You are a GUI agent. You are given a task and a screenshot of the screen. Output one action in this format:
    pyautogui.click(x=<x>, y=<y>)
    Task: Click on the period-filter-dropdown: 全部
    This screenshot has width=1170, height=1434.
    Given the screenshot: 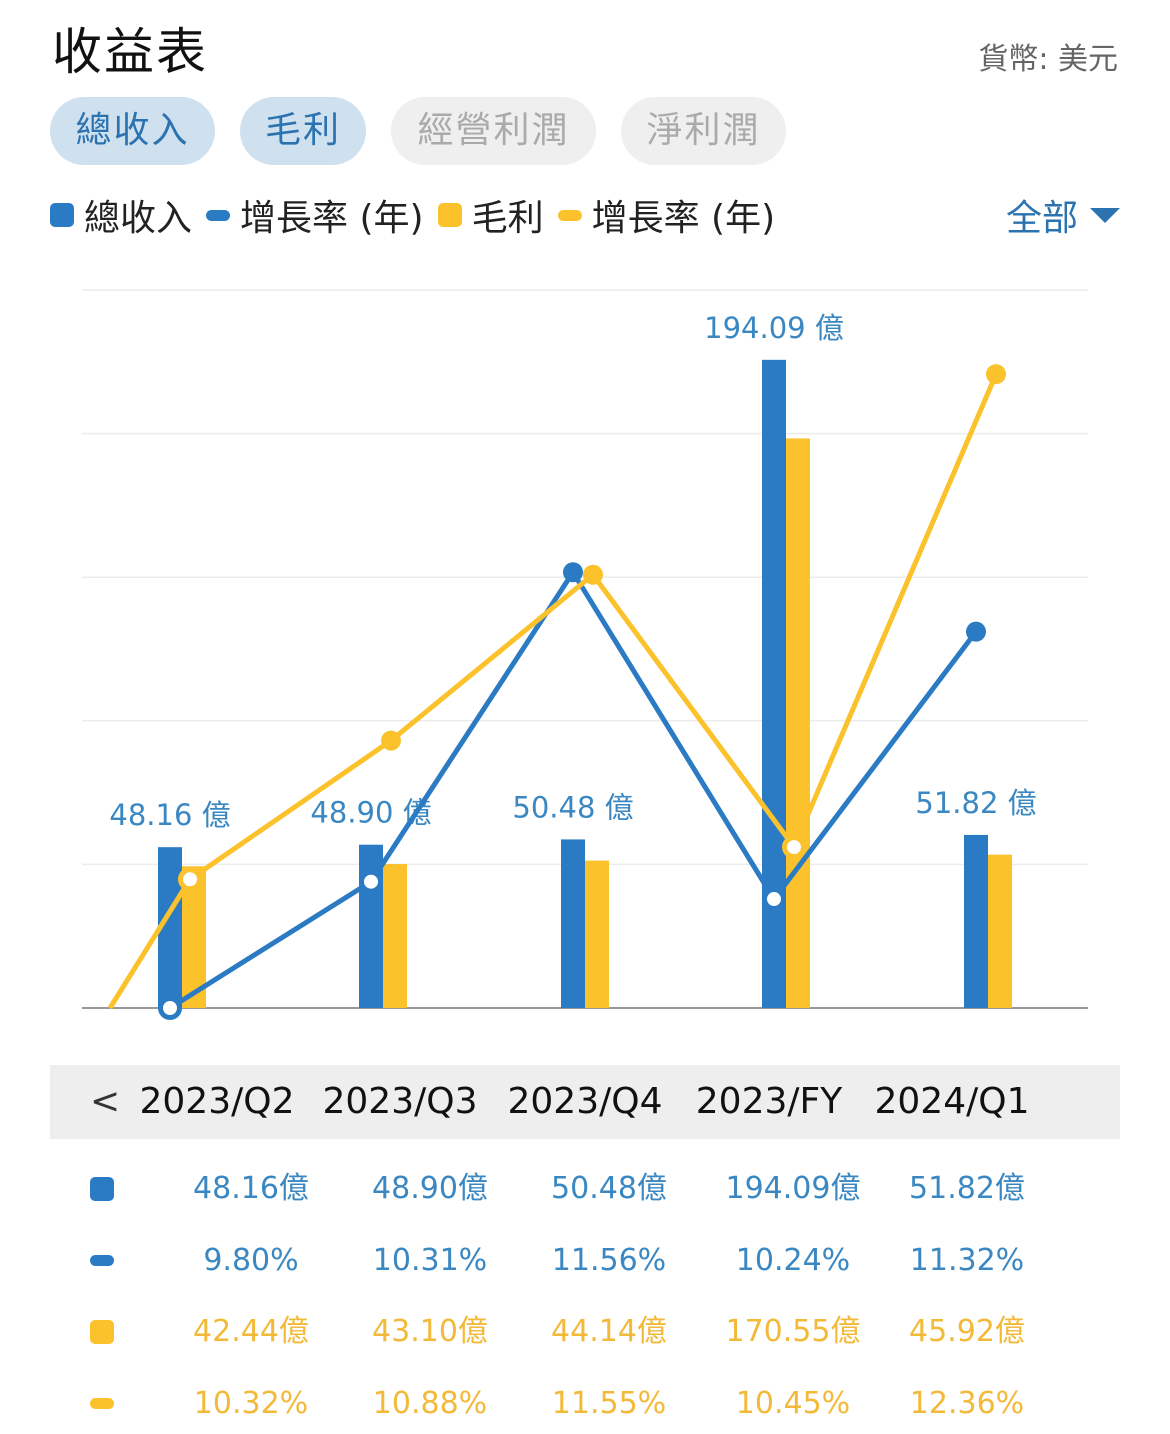 What is the action you would take?
    pyautogui.click(x=1063, y=215)
    